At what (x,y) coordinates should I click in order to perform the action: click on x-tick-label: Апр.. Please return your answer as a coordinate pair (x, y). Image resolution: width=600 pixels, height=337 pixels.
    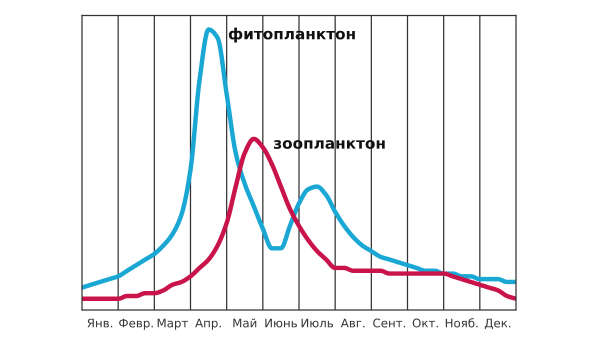
    Looking at the image, I should click on (208, 324).